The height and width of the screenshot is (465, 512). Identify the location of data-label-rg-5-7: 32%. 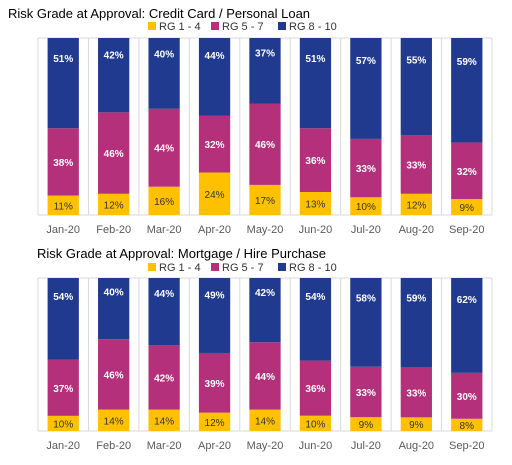
(467, 172).